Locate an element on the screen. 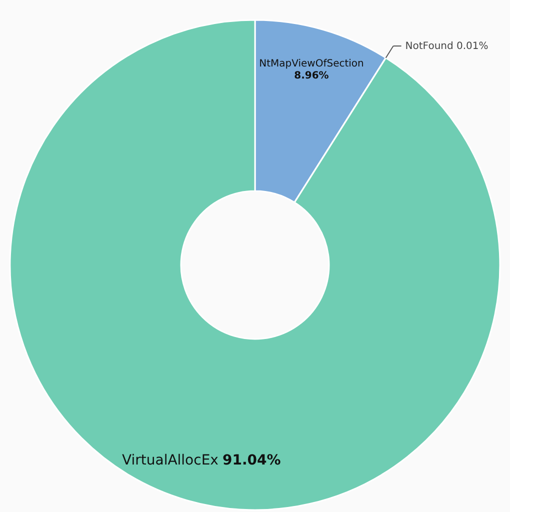  slice-label: VirtualAllocEx is located at coordinates (170, 460).